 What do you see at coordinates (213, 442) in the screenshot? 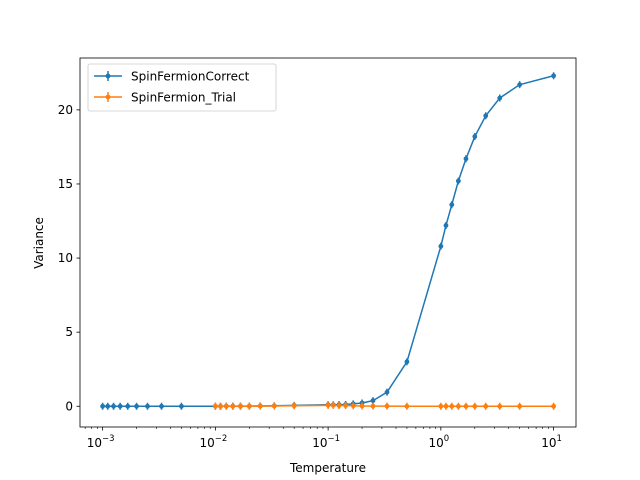
I see `x-tick-label: 10⁻²` at bounding box center [213, 442].